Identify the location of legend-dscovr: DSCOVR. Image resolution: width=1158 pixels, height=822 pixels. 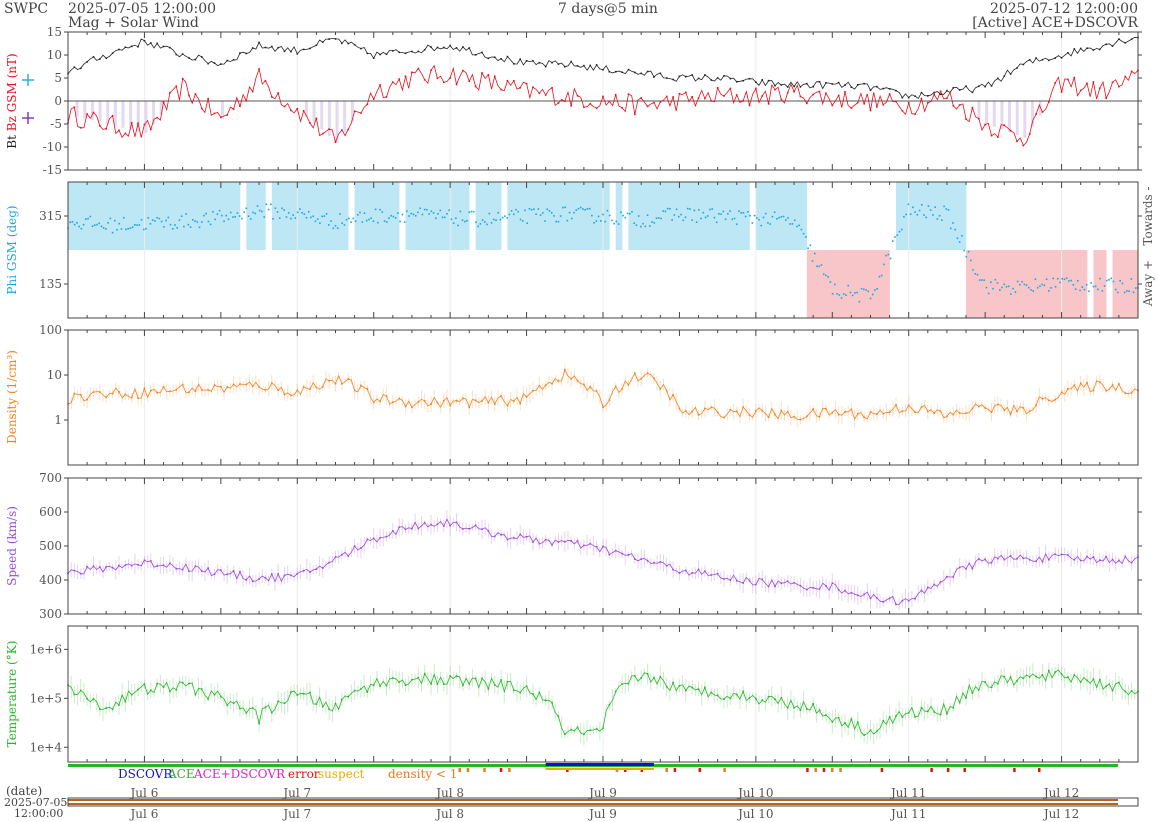
(145, 774).